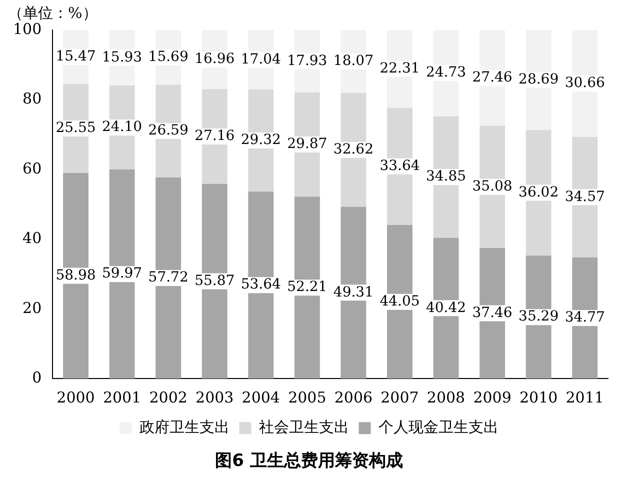  What do you see at coordinates (309, 461) in the screenshot?
I see `text: 图6 卫生总费用筹资构成` at bounding box center [309, 461].